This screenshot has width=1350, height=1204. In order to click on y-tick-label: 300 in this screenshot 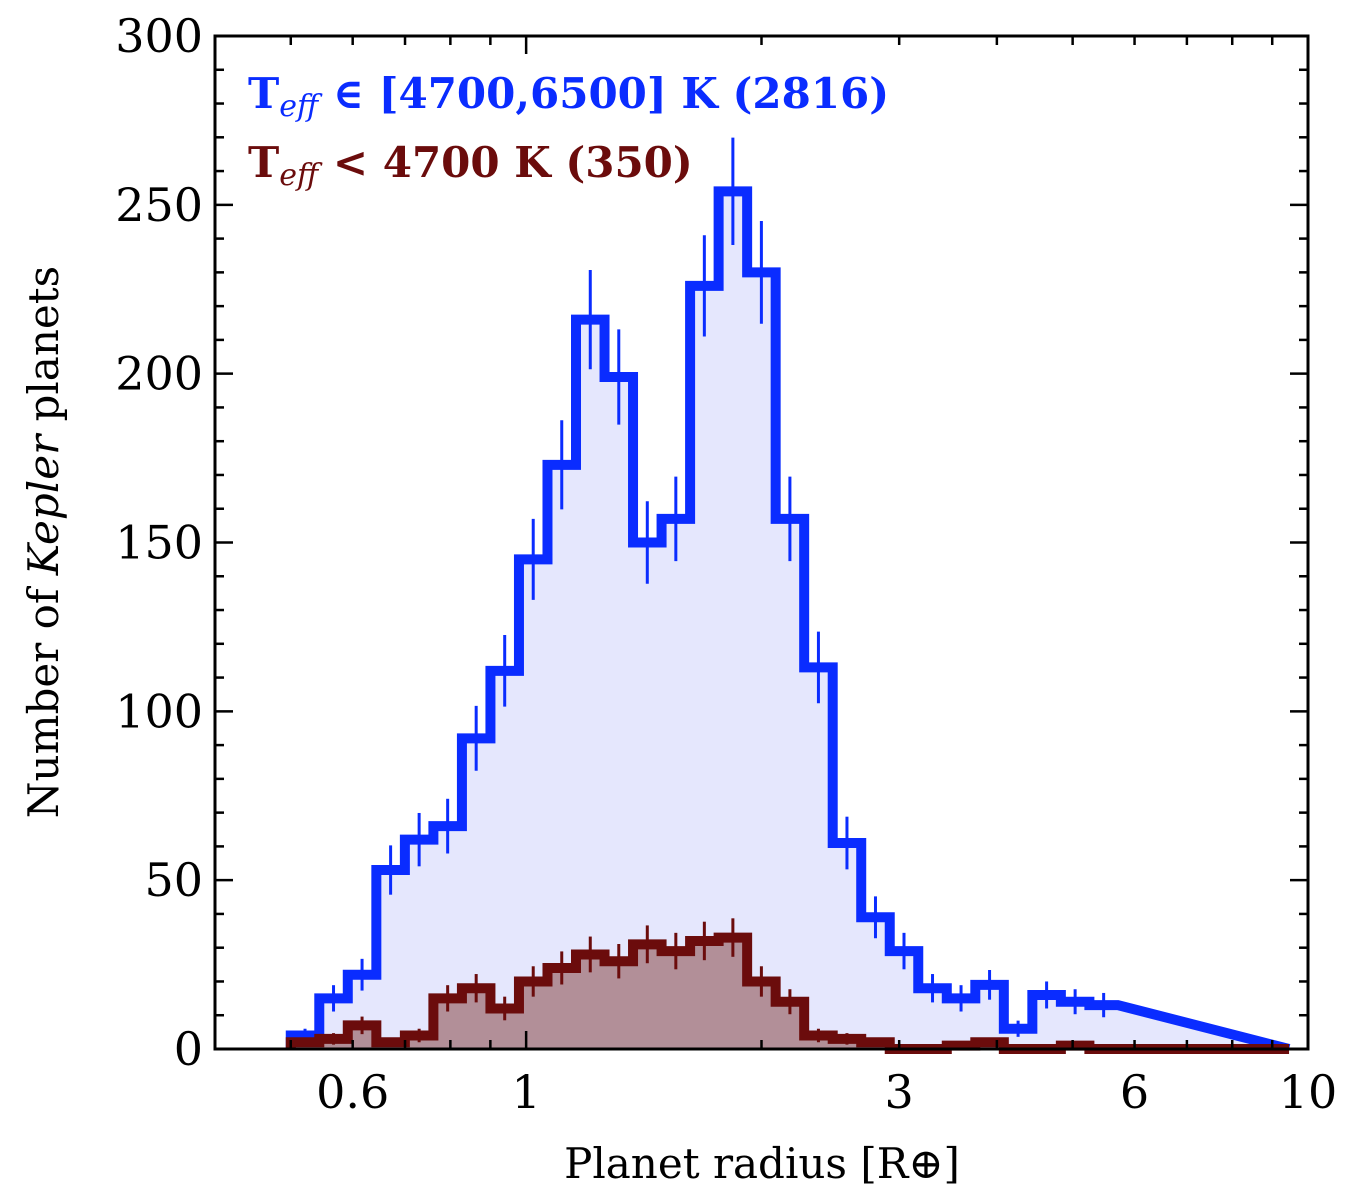, I will do `click(159, 36)`.